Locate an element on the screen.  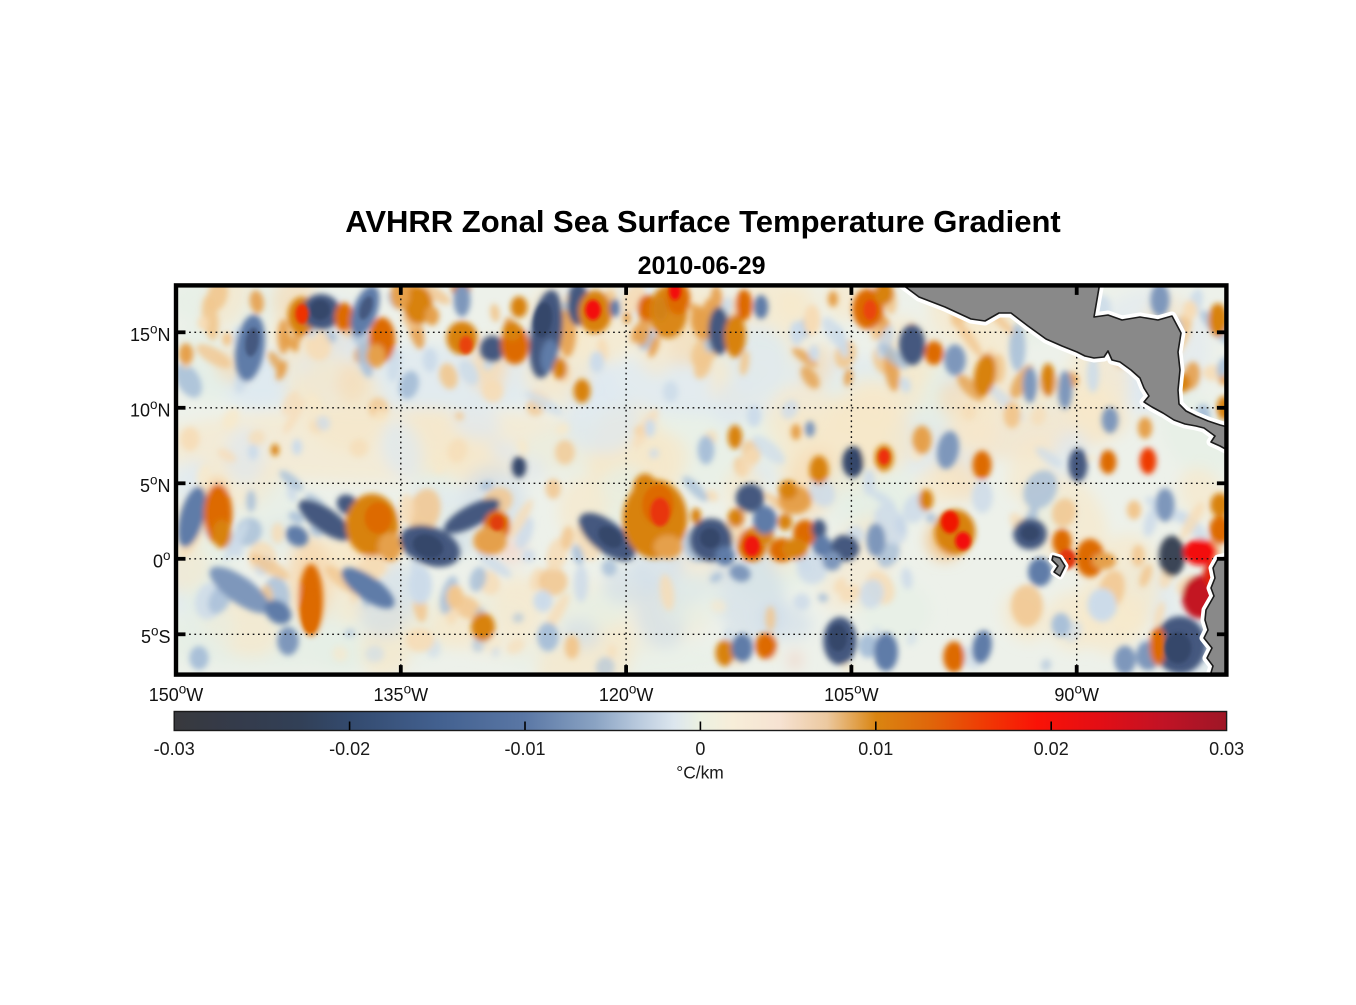
svg-text: 5oN is located at coordinates (155, 485).